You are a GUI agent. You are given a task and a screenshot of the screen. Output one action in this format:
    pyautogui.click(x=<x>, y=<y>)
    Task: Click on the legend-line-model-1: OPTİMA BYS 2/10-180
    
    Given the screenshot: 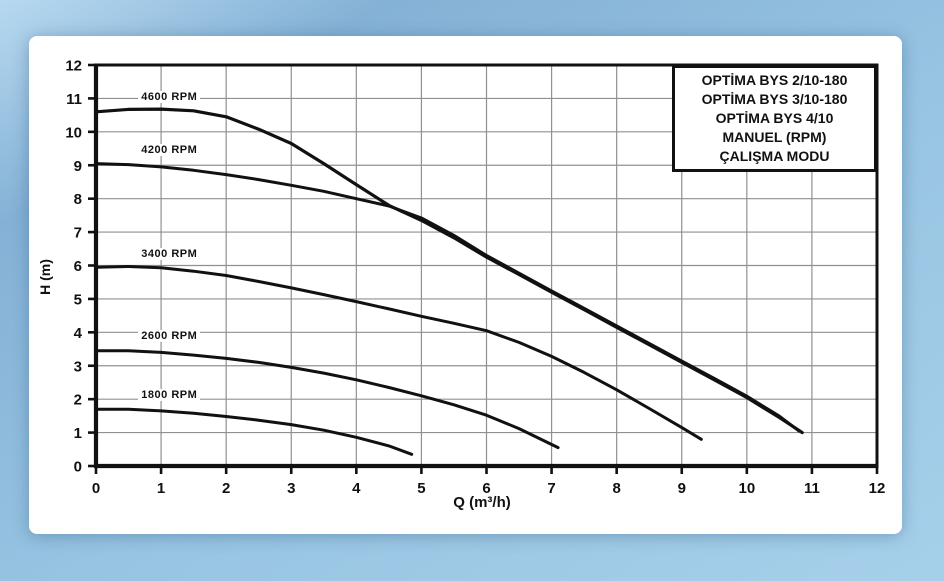 What is the action you would take?
    pyautogui.click(x=774, y=80)
    